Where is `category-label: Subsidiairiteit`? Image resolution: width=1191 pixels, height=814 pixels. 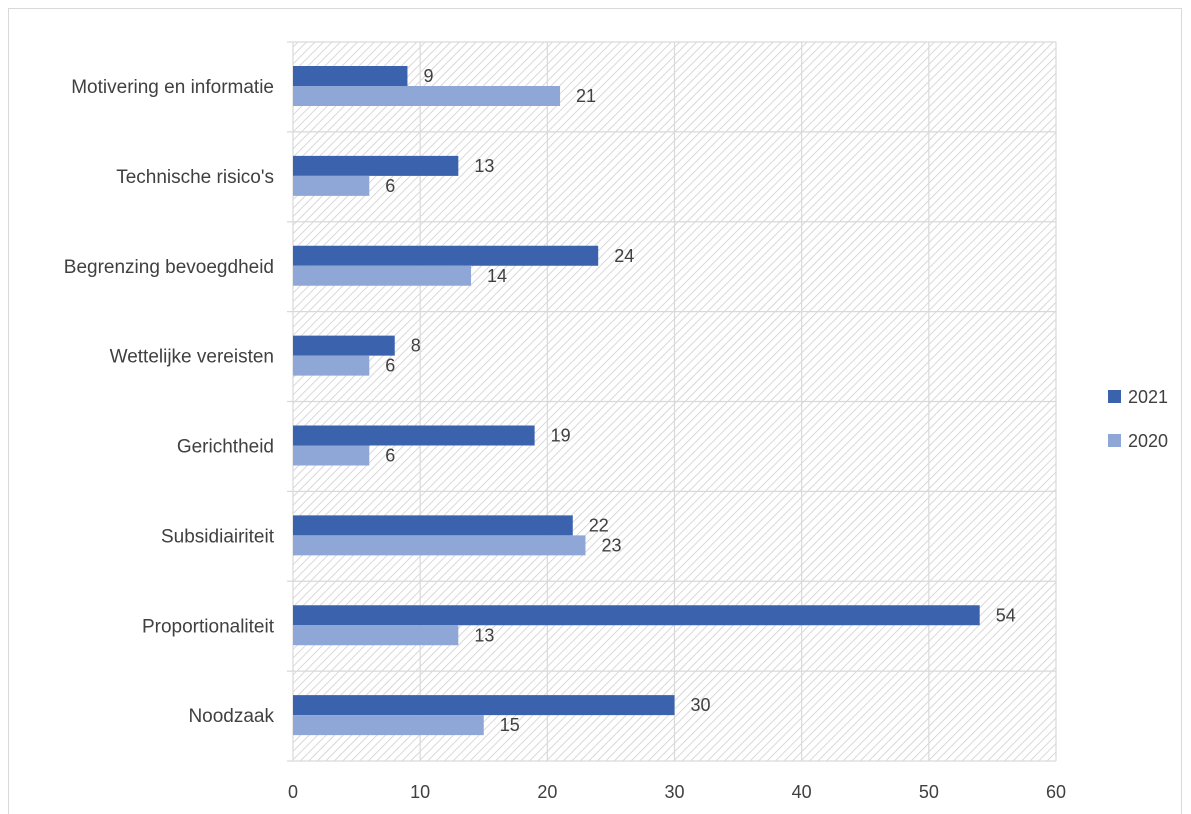
category-label: Subsidiairiteit is located at coordinates (218, 536).